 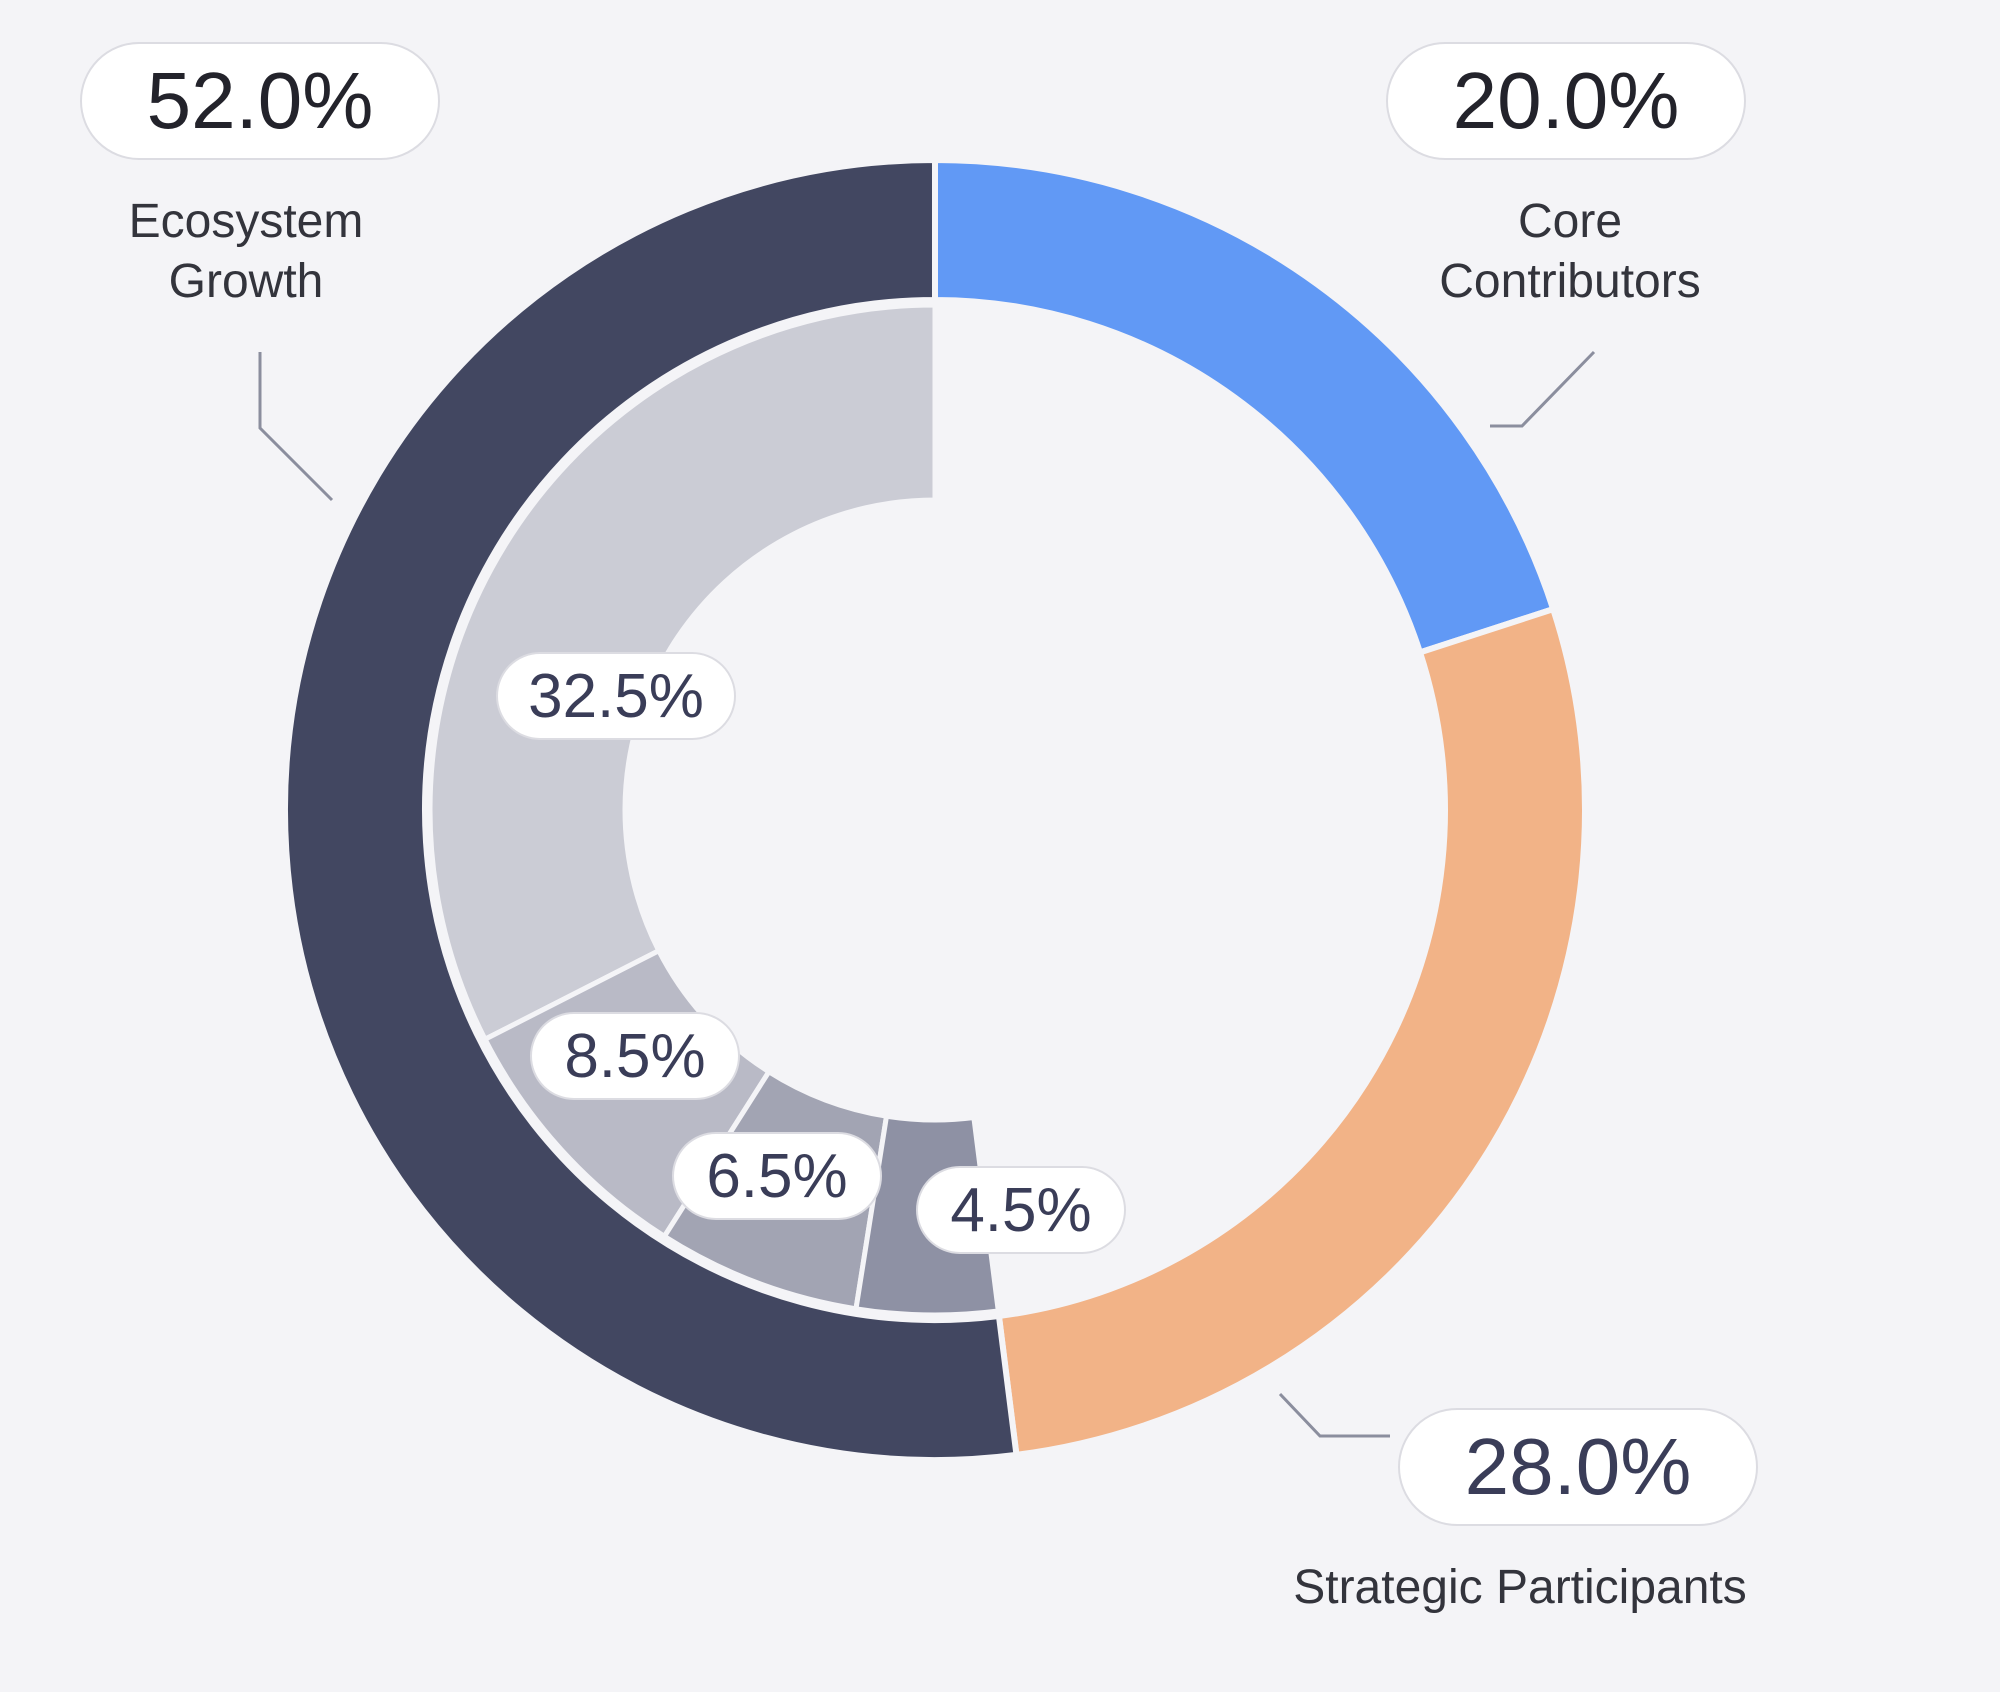 I want to click on inner-value-label-1: 32.5%, so click(x=616, y=696).